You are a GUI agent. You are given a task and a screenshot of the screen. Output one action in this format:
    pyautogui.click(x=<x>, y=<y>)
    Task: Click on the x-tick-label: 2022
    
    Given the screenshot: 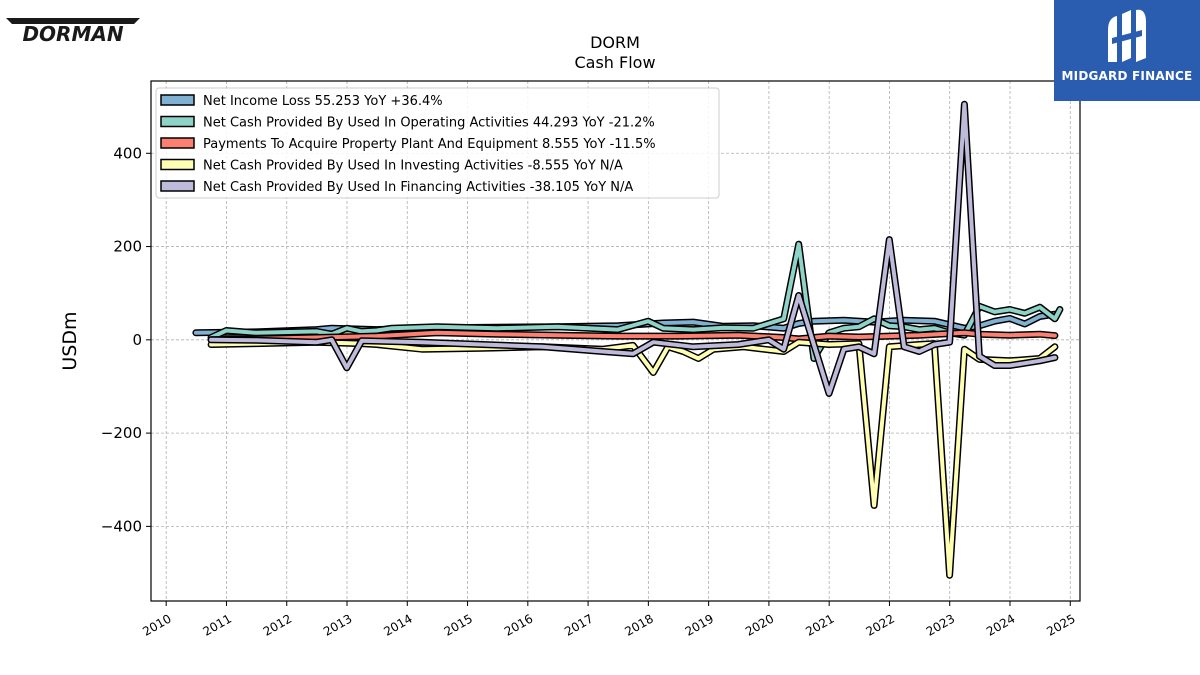 What is the action you would take?
    pyautogui.click(x=879, y=624)
    